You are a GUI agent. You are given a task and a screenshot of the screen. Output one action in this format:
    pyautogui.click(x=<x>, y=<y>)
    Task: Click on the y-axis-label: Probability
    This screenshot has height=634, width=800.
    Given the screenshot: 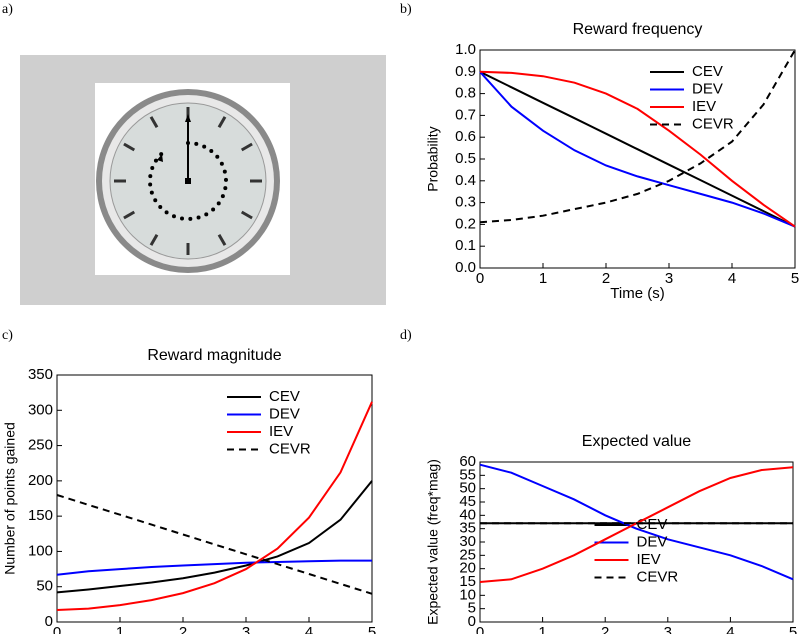 What is the action you would take?
    pyautogui.click(x=433, y=158)
    